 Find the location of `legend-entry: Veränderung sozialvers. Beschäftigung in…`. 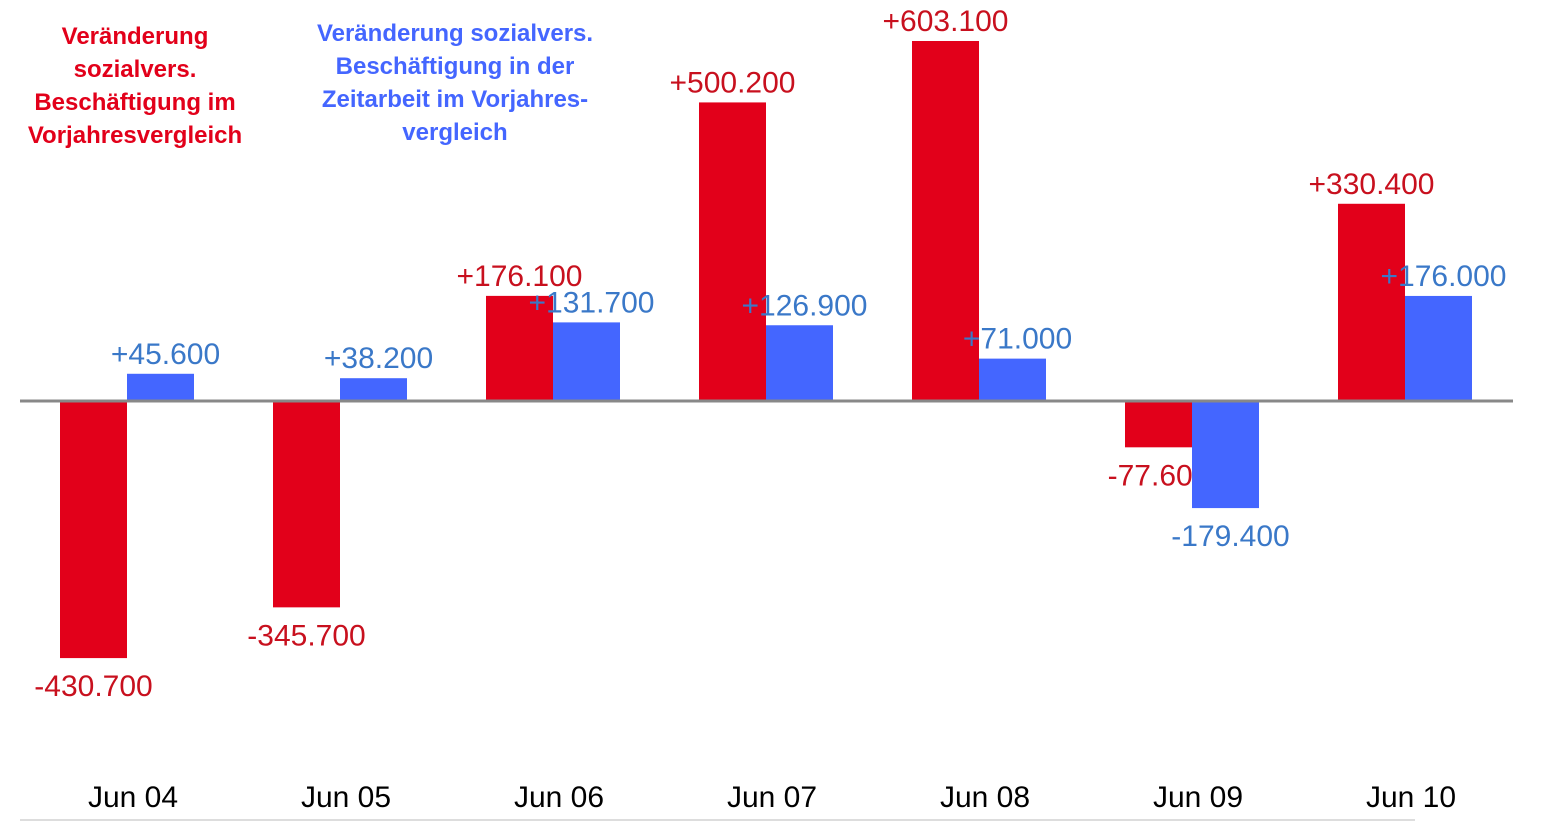

legend-entry: Veränderung sozialvers. Beschäftigung in… is located at coordinates (455, 83).